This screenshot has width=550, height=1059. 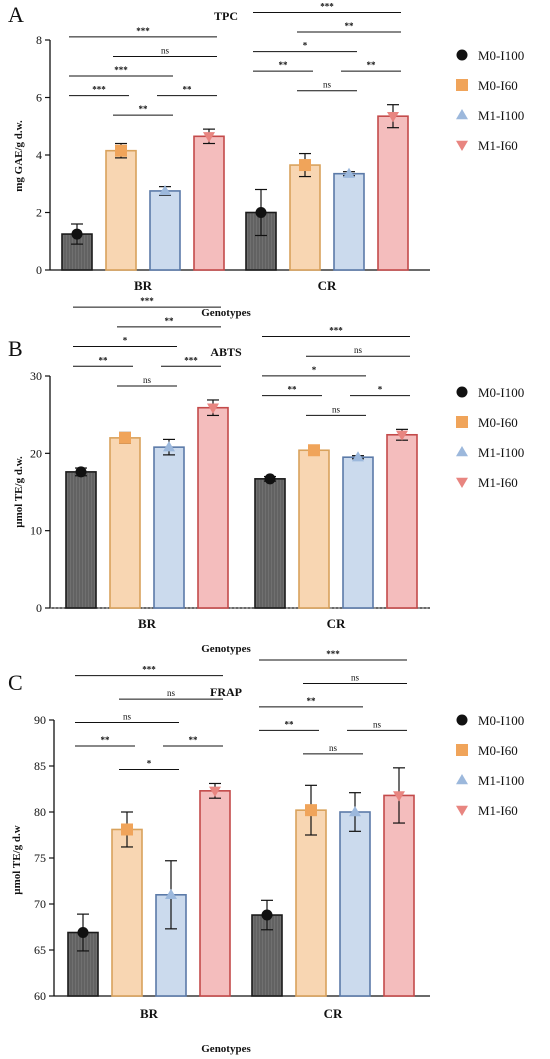 I want to click on y-tick-label: 4, so click(x=39, y=155).